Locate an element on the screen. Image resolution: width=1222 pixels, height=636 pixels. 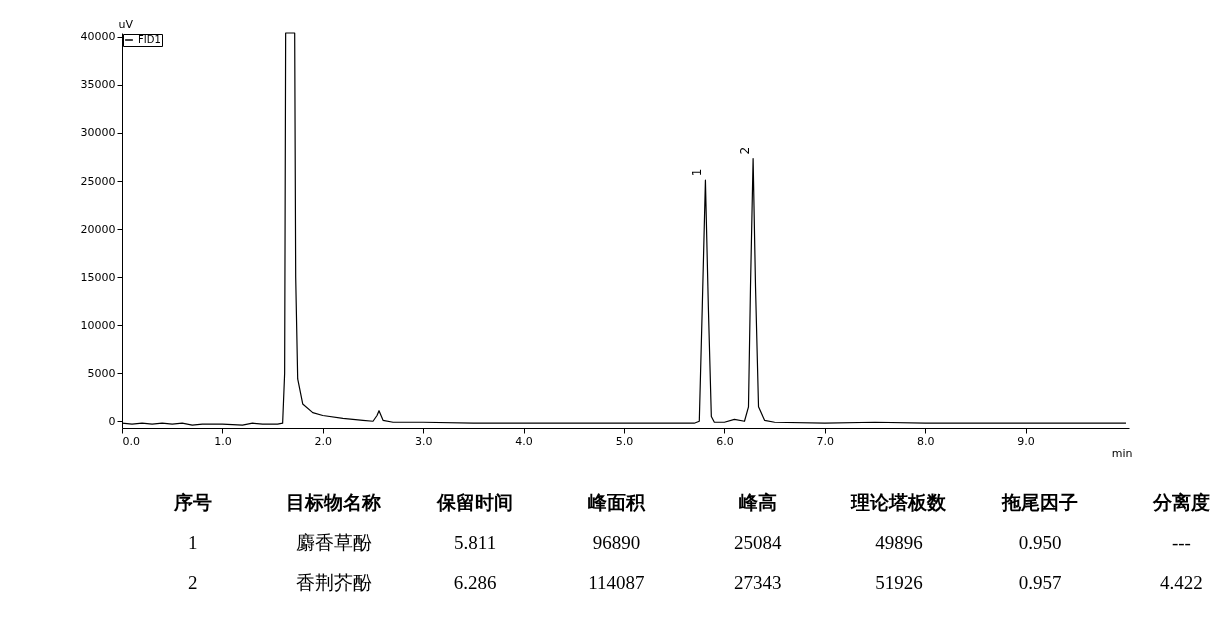
y-tick-label: 40000 is located at coordinates (98, 37).